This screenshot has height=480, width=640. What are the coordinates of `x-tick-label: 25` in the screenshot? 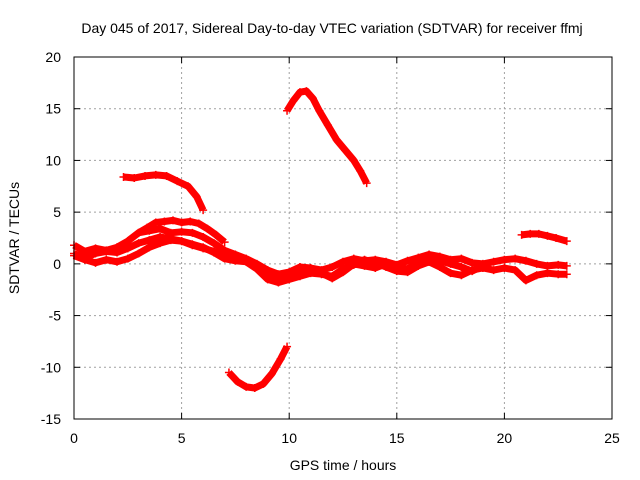 It's located at (612, 438).